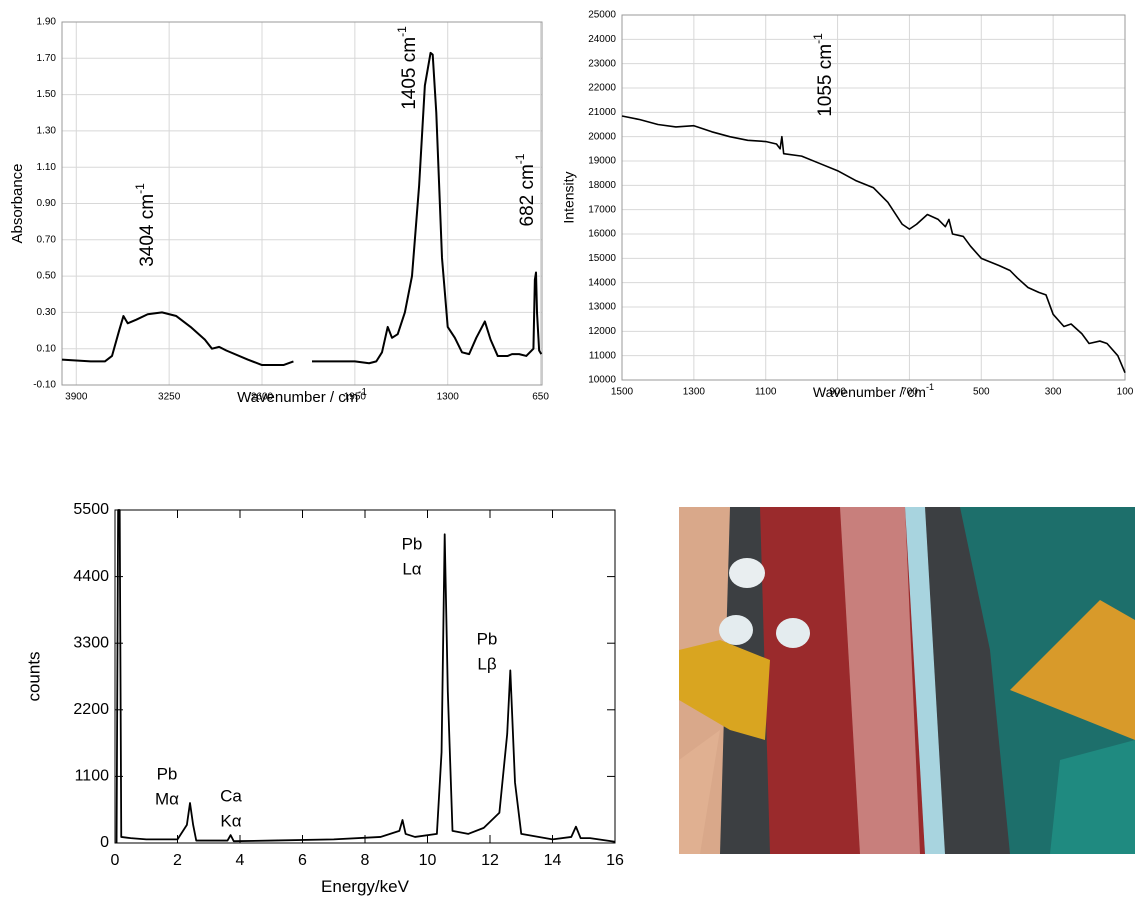 The height and width of the screenshot is (901, 1135). Describe the element at coordinates (231, 795) in the screenshot. I see `peak-label: Ca` at that location.